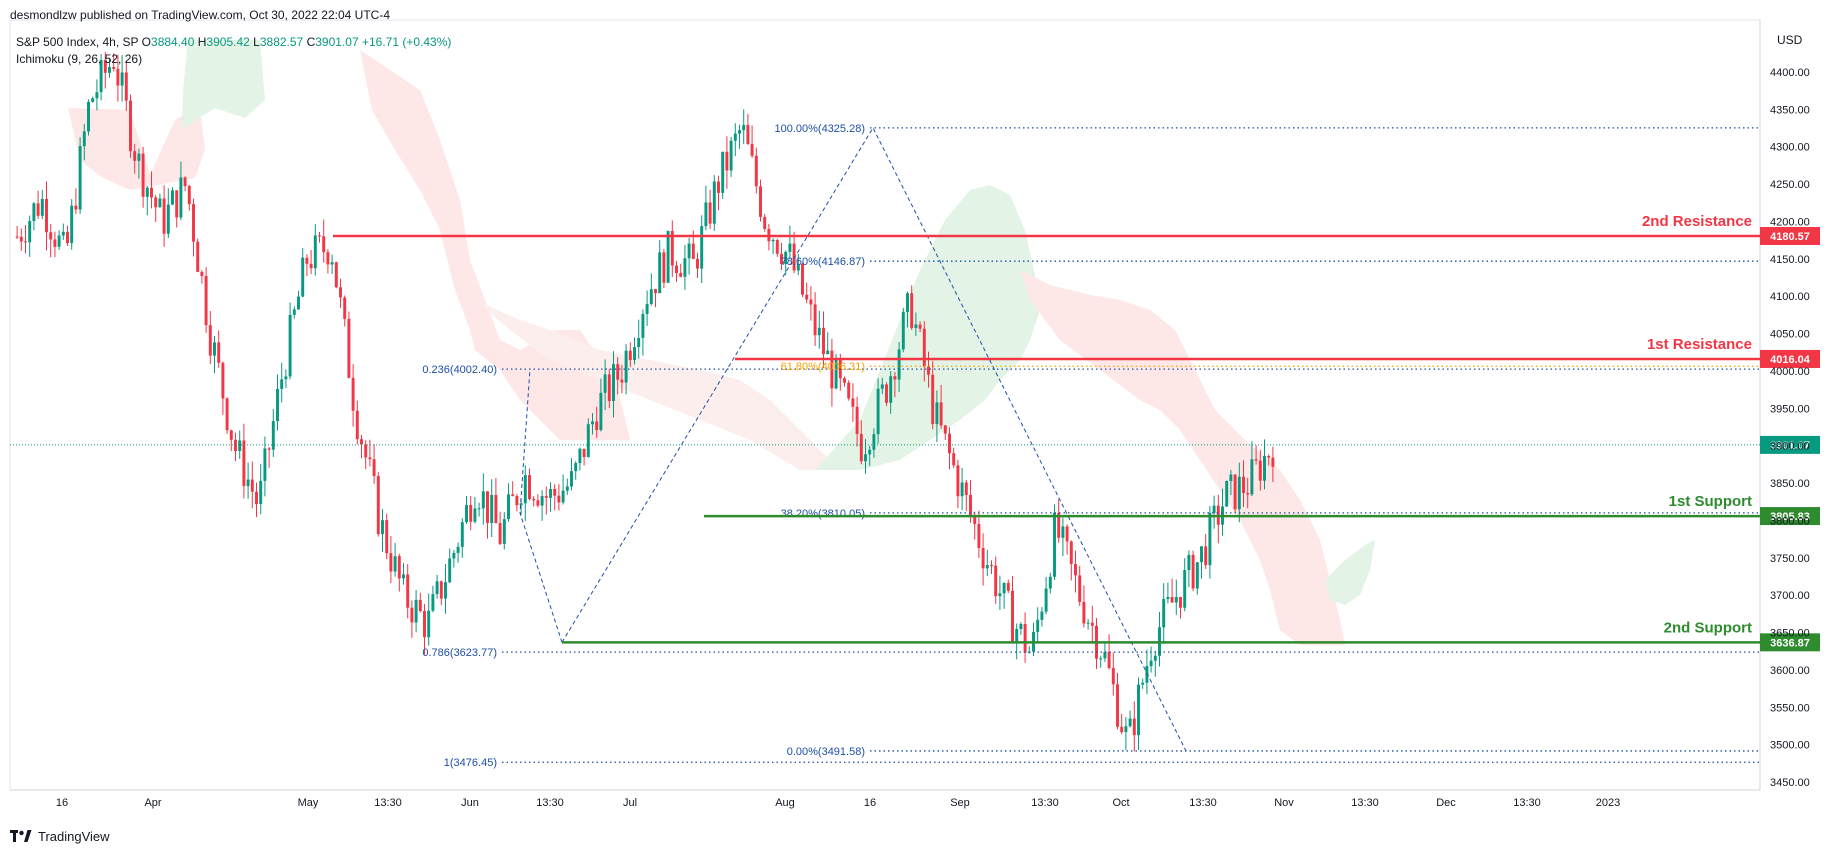  Describe the element at coordinates (823, 514) in the screenshot. I see `fib-level-label-4: 38.20%(3810.05)` at that location.